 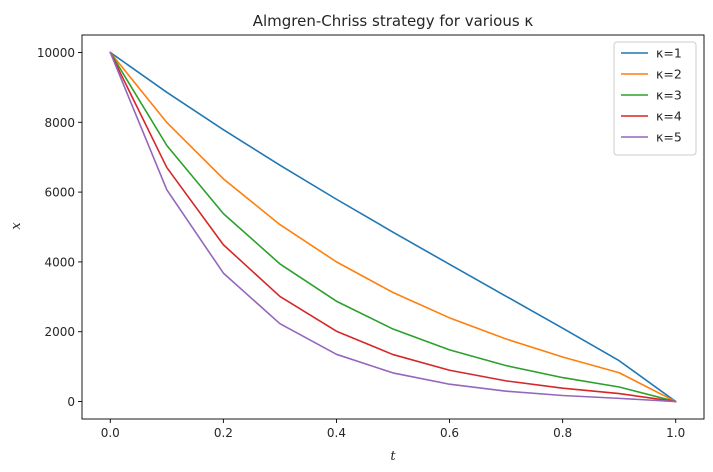 I want to click on x-tick-label: 0.8, so click(x=562, y=433).